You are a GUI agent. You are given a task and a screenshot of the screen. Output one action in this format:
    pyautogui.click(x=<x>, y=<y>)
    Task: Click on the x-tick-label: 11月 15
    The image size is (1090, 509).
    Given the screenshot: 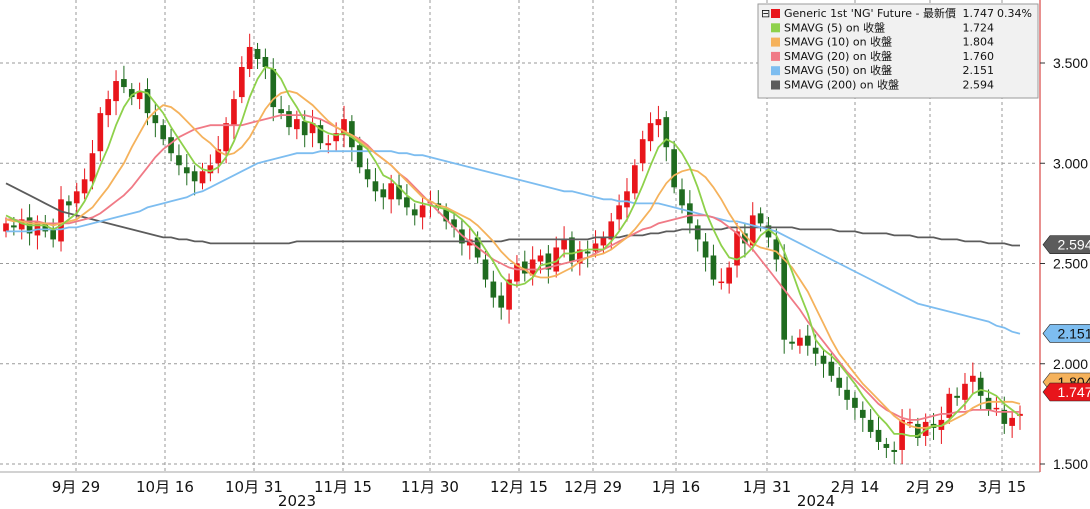 What is the action you would take?
    pyautogui.click(x=343, y=487)
    